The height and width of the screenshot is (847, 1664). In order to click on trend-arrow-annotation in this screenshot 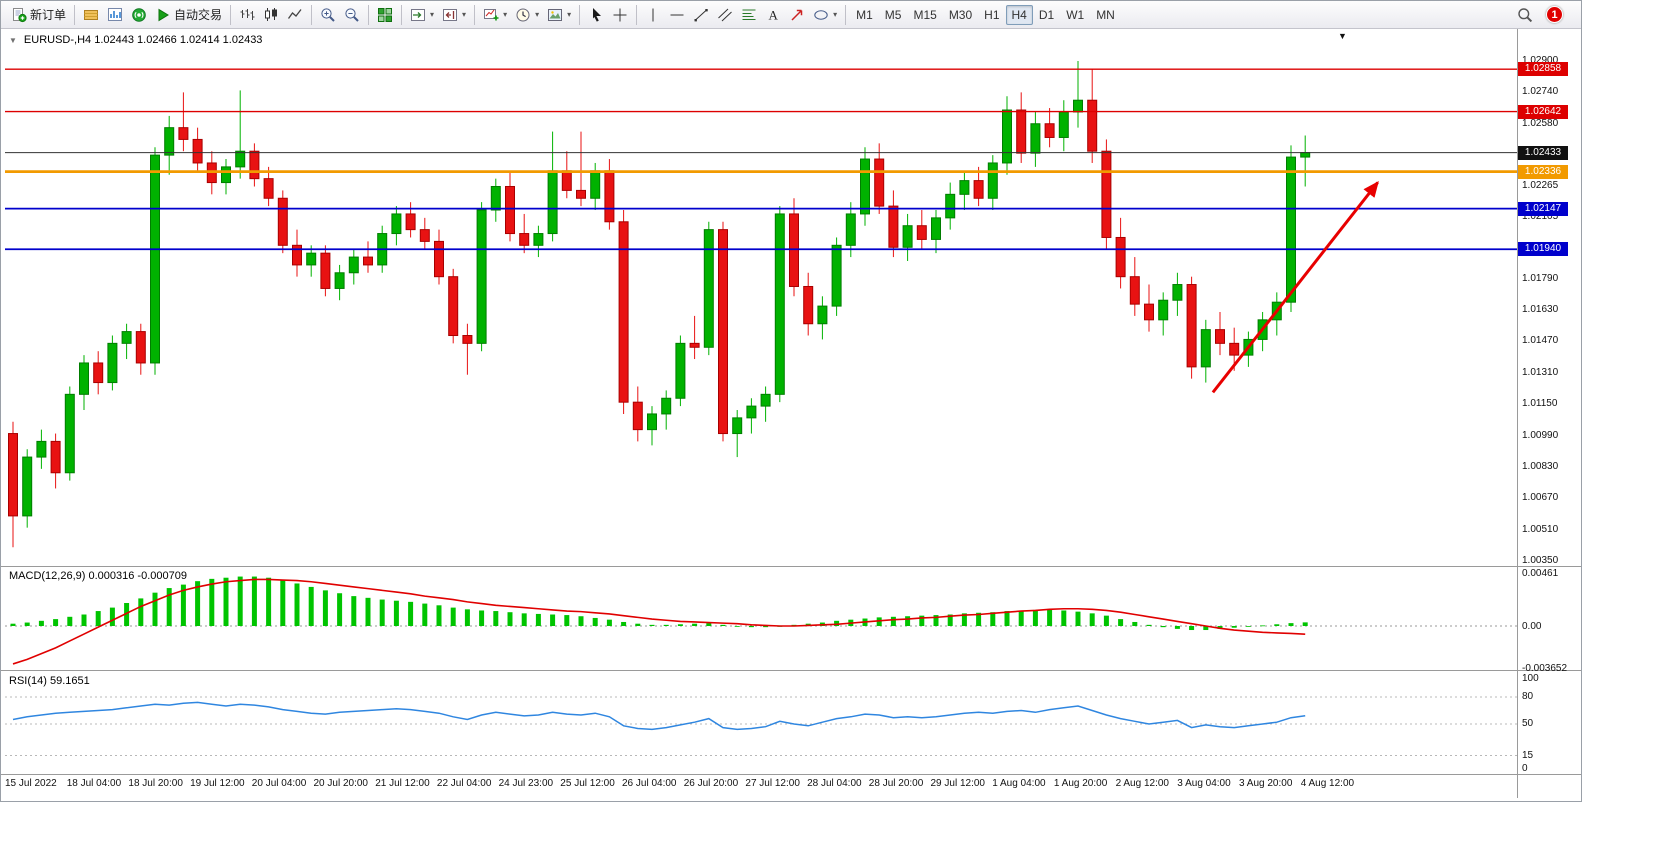, I will do `click(1295, 287)`.